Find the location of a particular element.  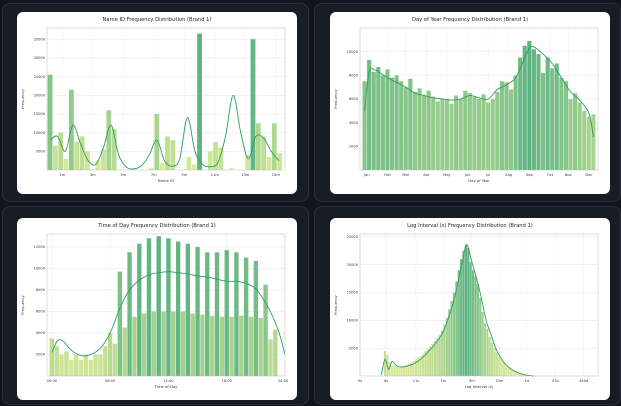

x-tick-label: 0s is located at coordinates (360, 381).